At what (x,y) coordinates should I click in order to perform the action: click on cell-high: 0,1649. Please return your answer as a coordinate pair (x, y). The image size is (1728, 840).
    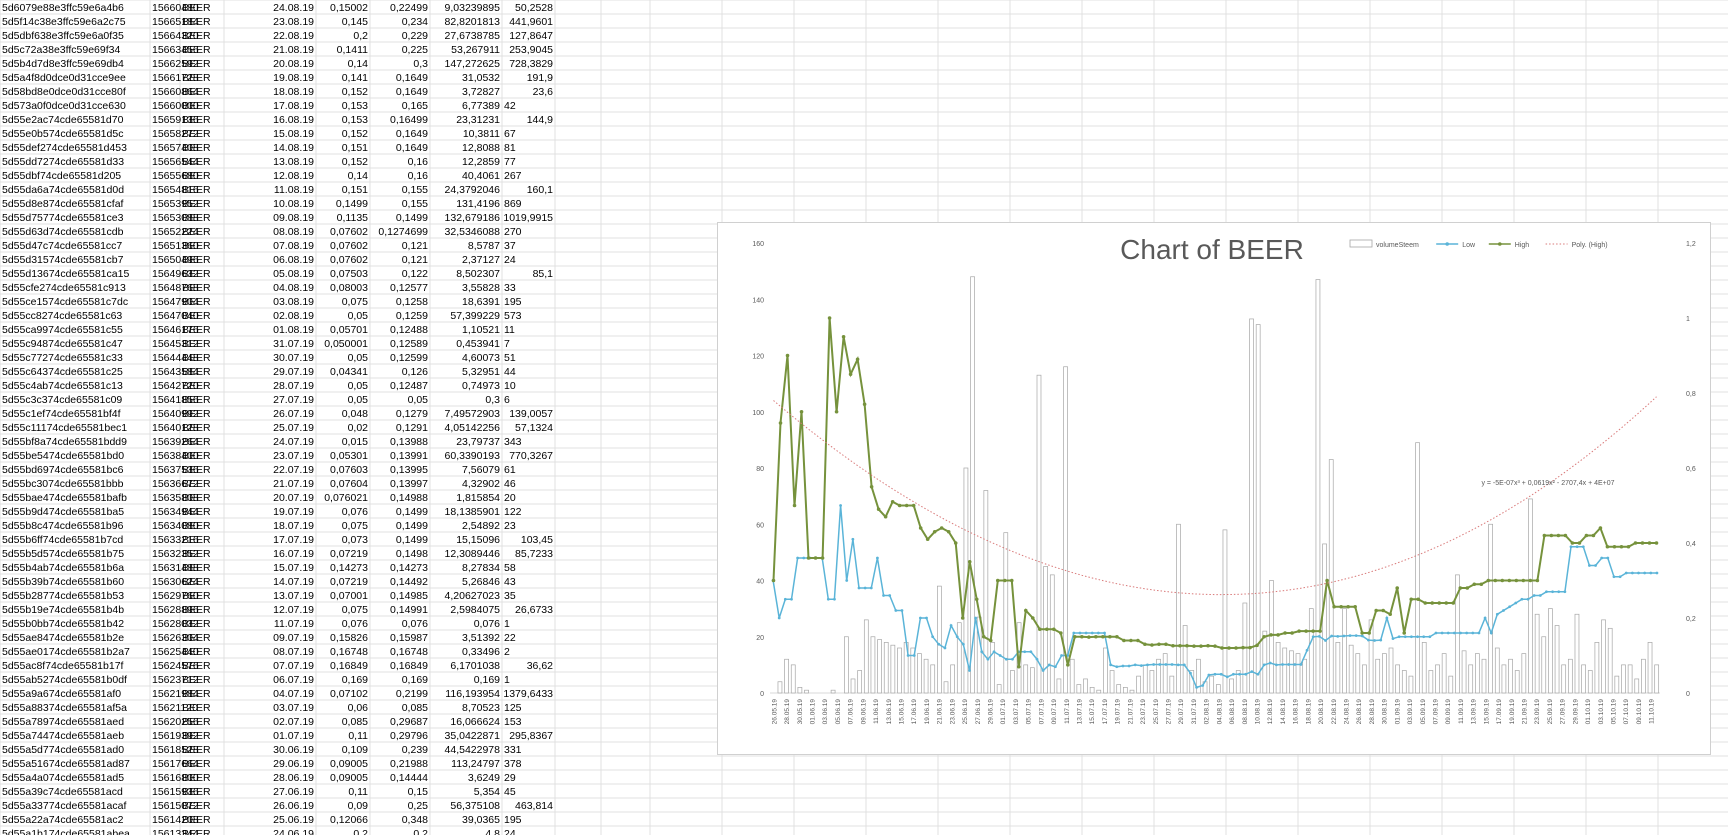
    Looking at the image, I should click on (412, 134).